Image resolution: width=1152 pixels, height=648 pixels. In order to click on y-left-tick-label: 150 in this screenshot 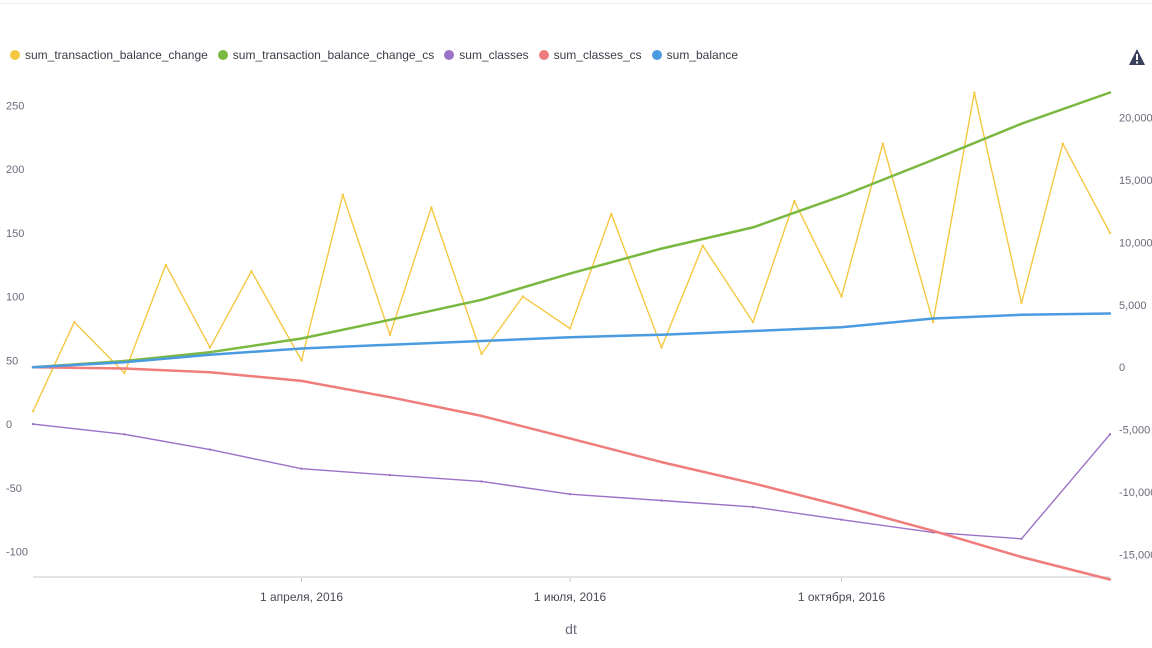, I will do `click(15, 234)`.